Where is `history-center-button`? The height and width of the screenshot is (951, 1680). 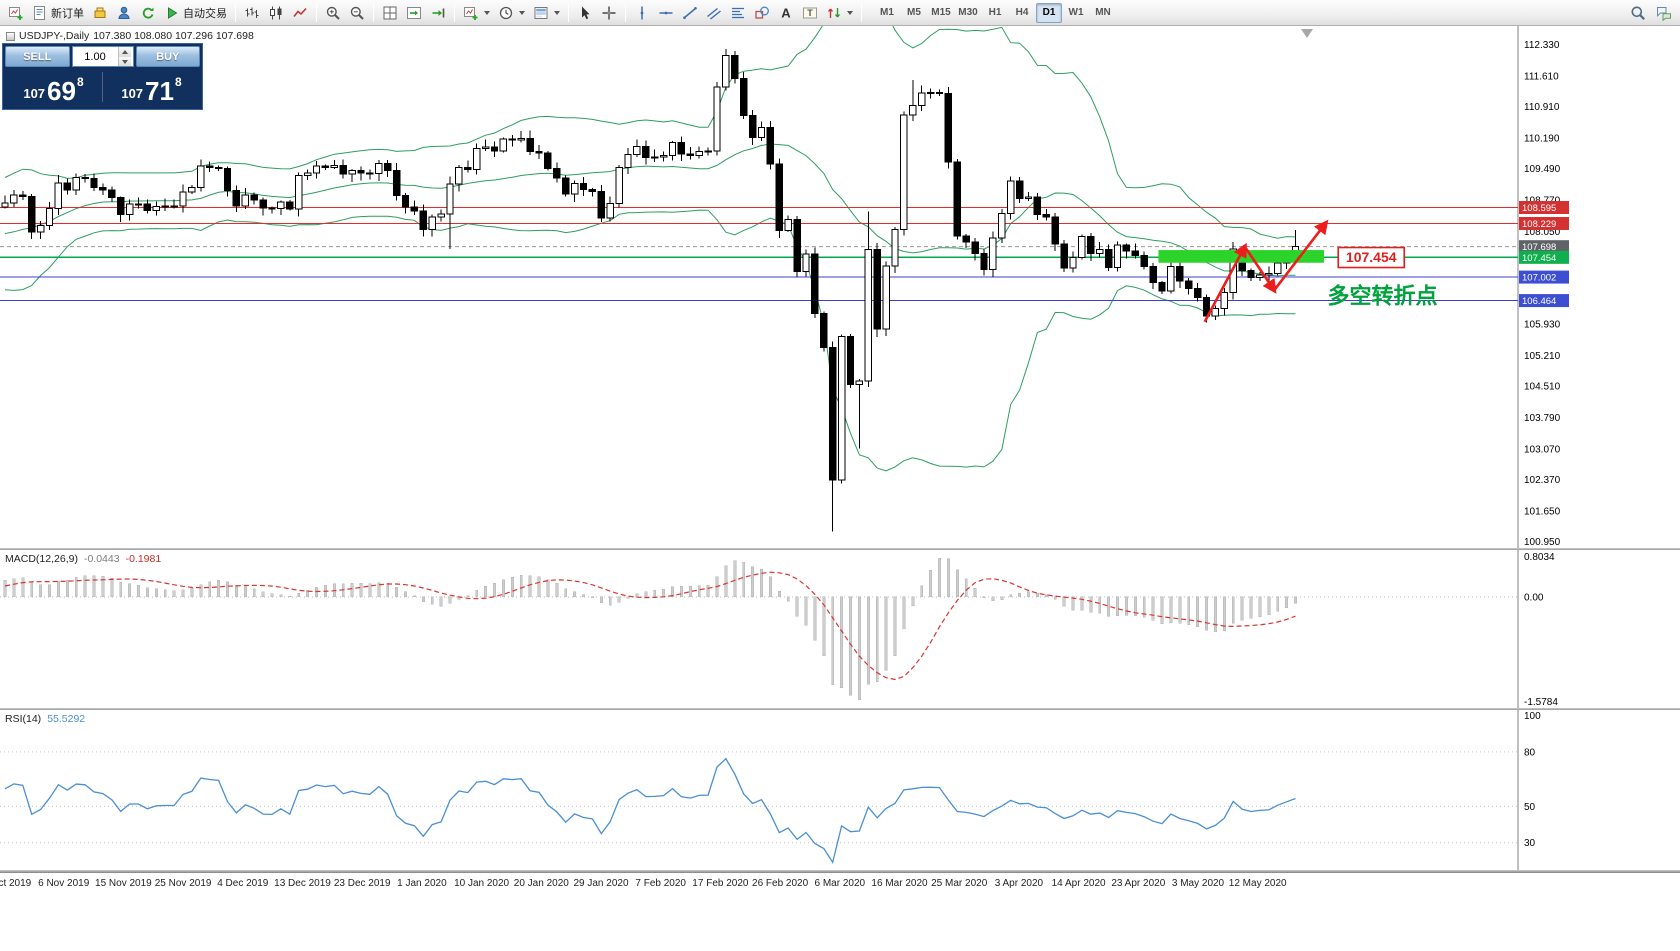 history-center-button is located at coordinates (100, 13).